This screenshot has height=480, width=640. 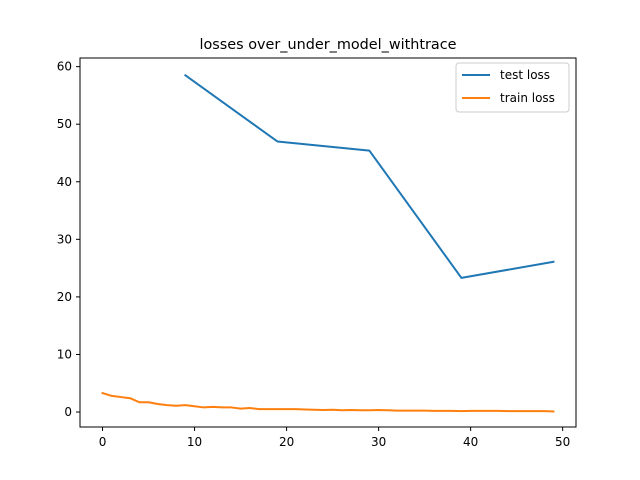 I want to click on x-tick-label: 30, so click(x=378, y=442).